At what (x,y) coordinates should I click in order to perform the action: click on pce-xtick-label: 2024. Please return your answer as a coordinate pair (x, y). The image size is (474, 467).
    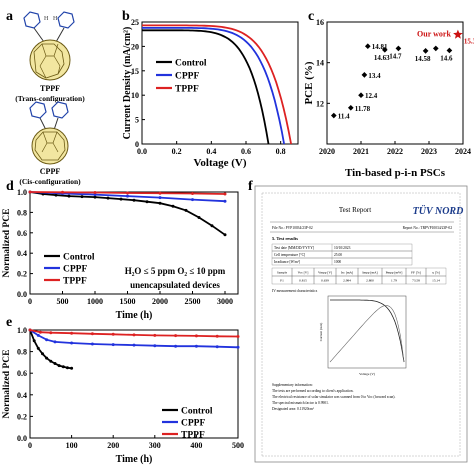
    Looking at the image, I should click on (463, 151).